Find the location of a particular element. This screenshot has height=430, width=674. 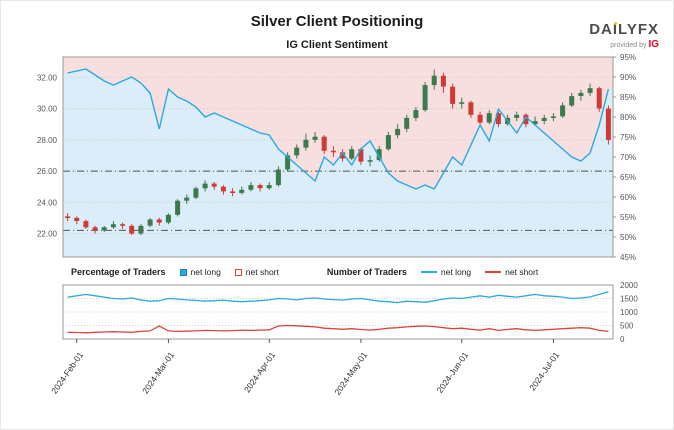

count-net-short-line is located at coordinates (338, 329).